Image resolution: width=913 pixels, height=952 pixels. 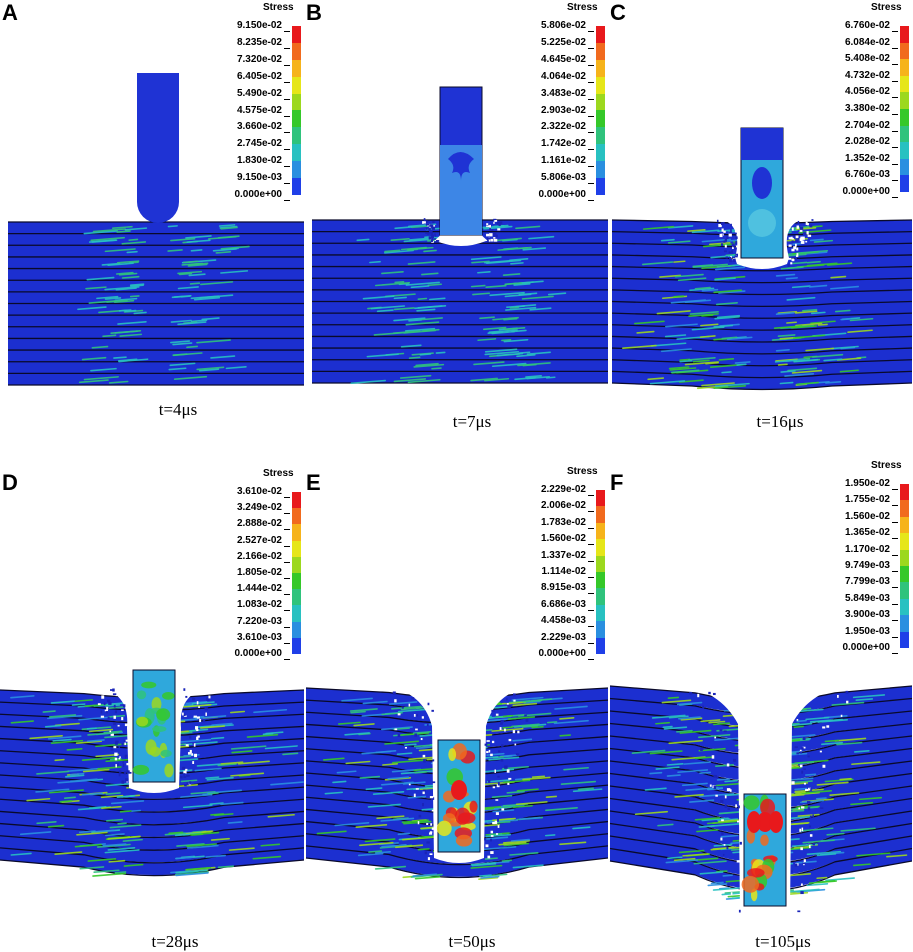 I want to click on legend-tick-label: 5.806e-02, so click(x=563, y=25).